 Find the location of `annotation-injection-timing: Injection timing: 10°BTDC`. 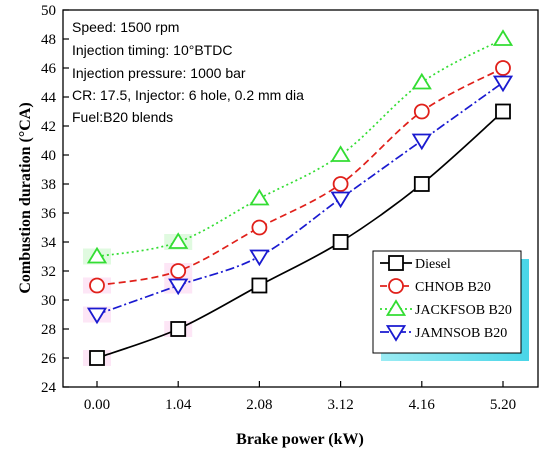

annotation-injection-timing: Injection timing: 10°BTDC is located at coordinates (152, 50).